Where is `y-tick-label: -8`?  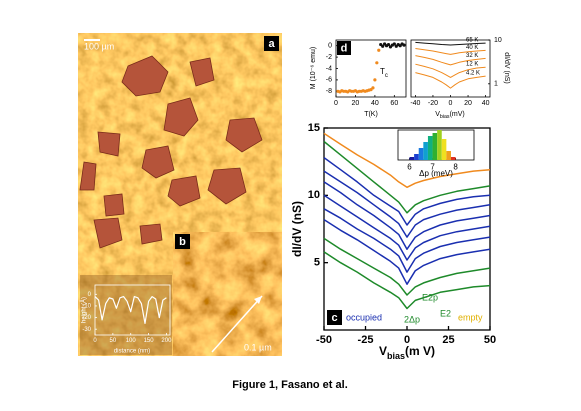
y-tick-label: -8 is located at coordinates (329, 91).